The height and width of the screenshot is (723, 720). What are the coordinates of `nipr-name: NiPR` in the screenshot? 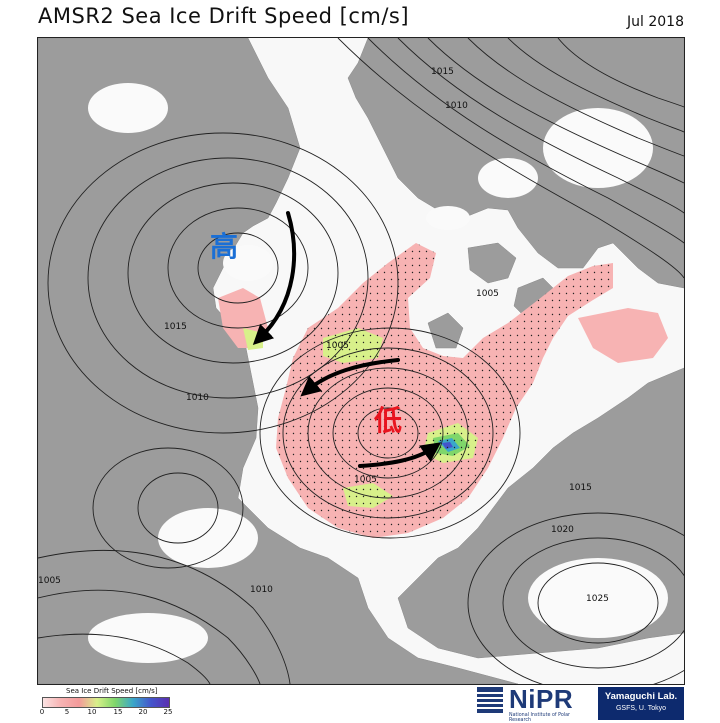 It's located at (541, 699).